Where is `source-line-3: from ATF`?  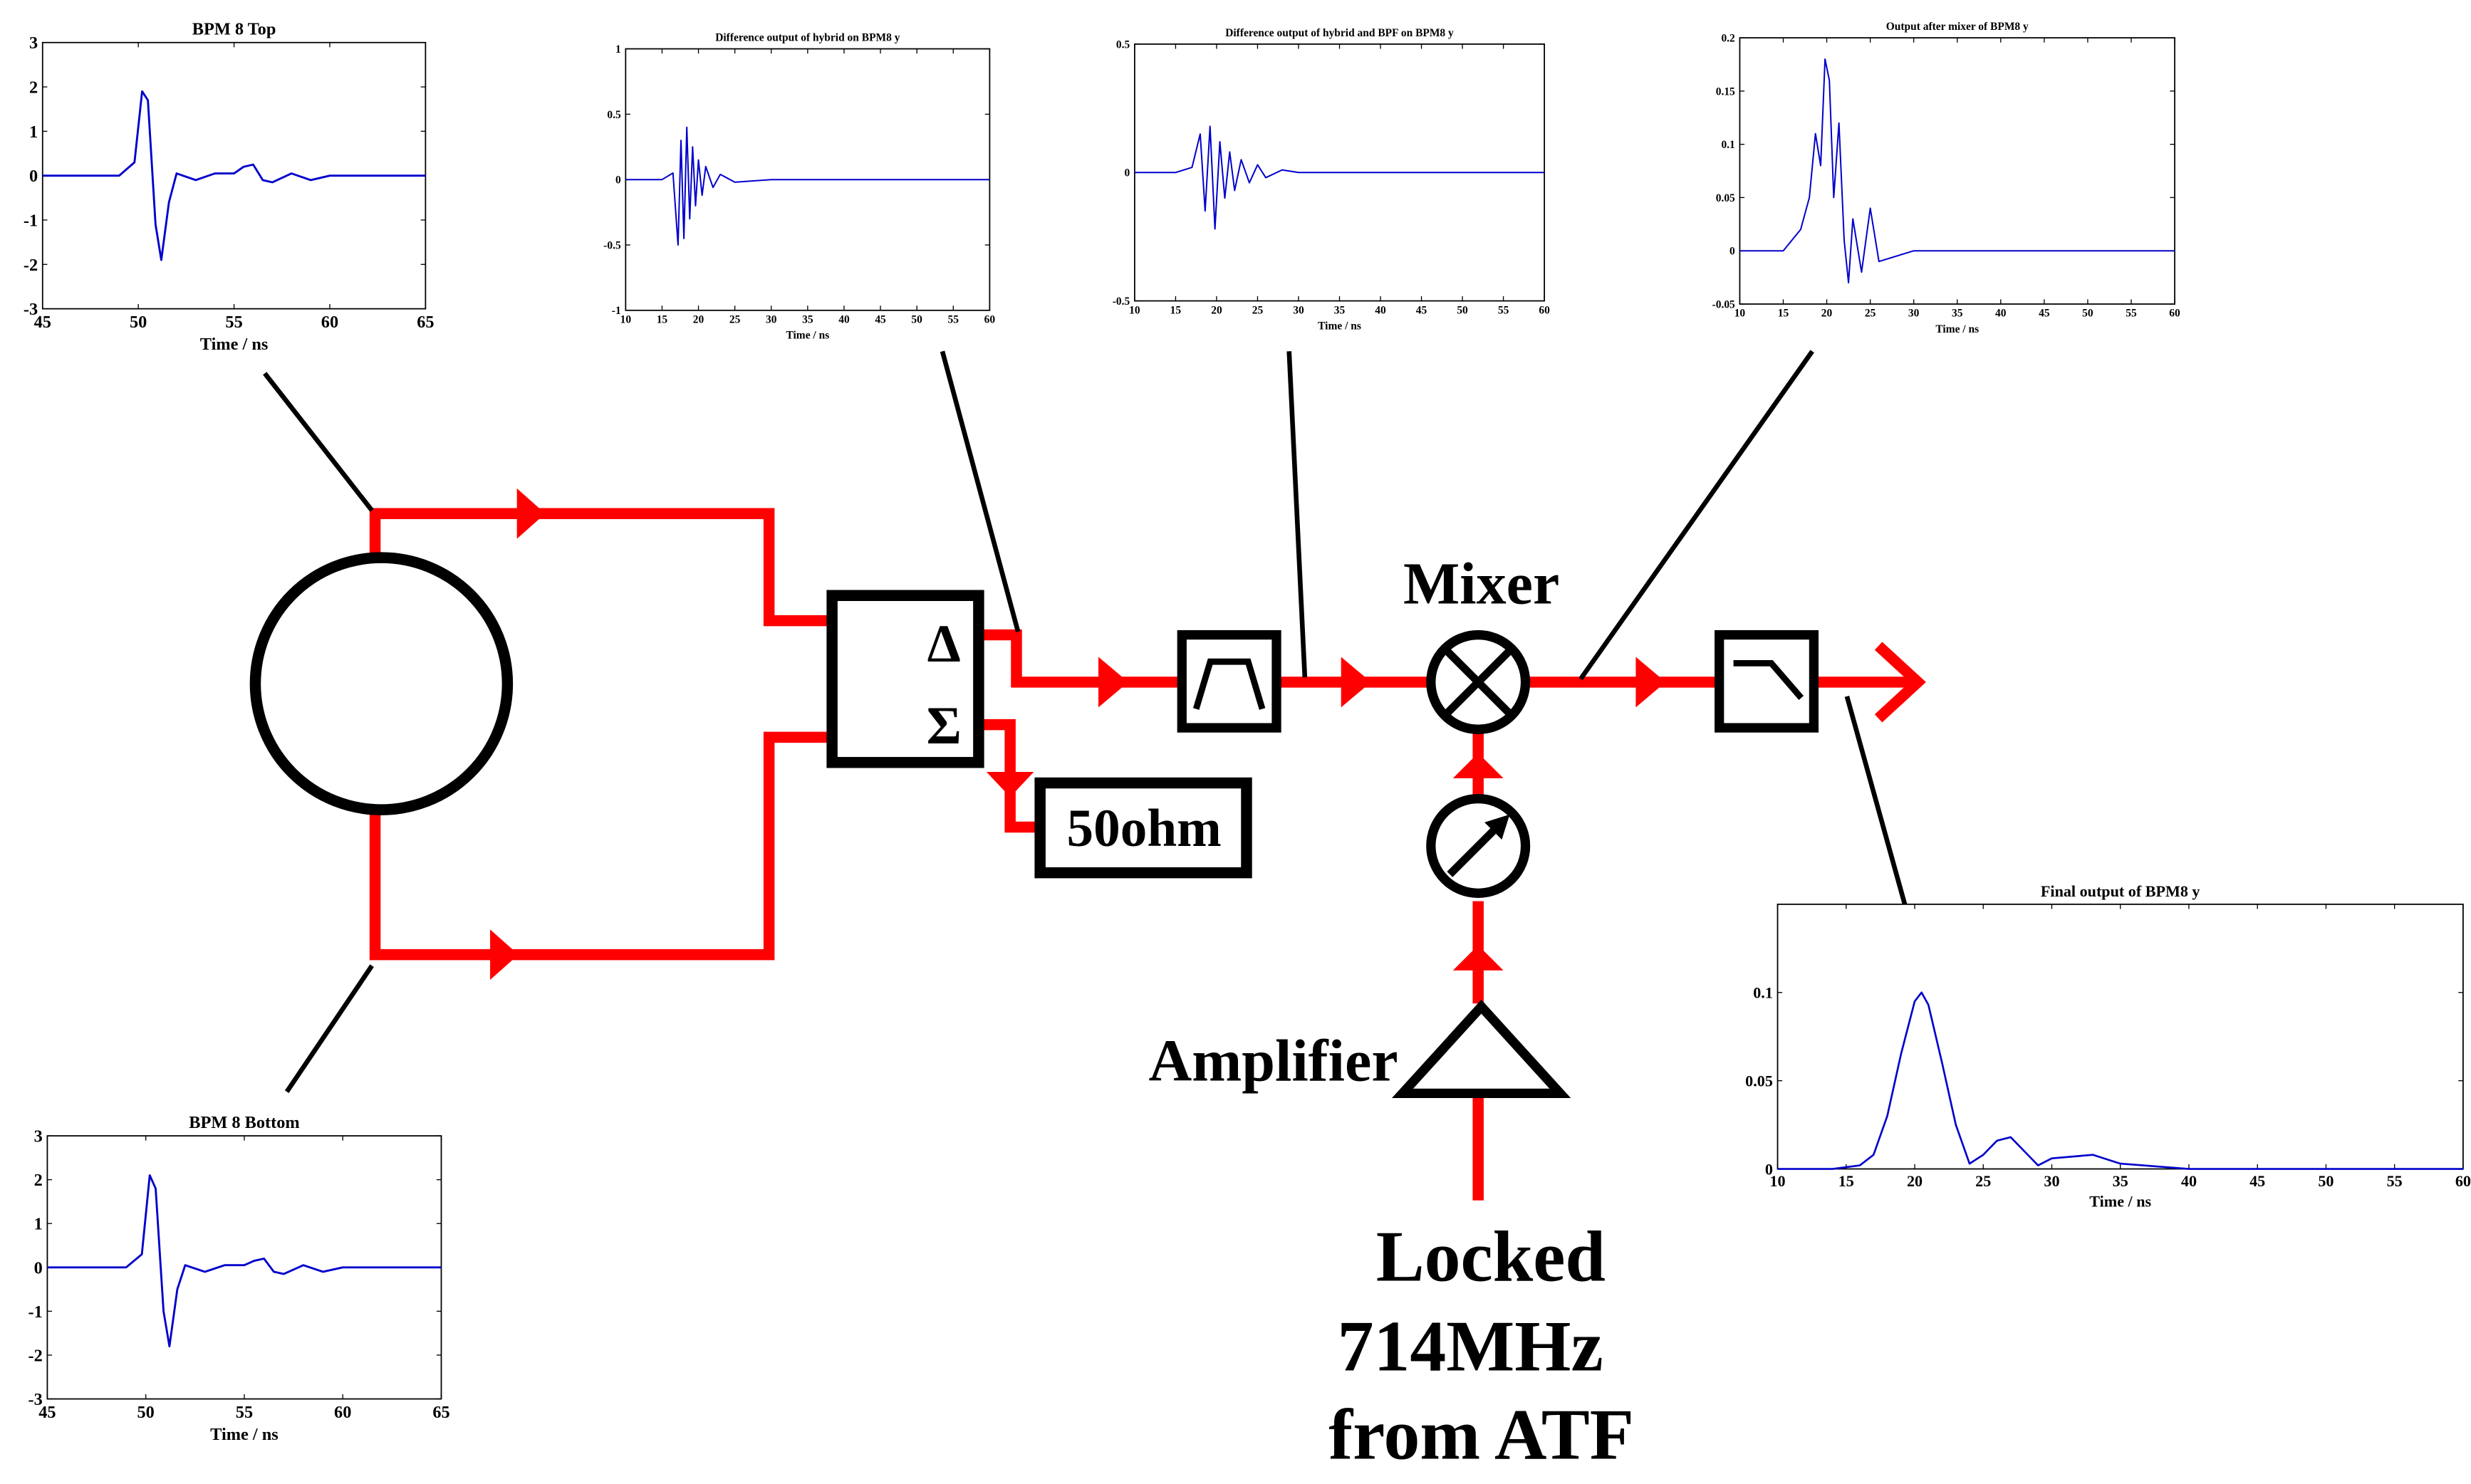
source-line-3: from ATF is located at coordinates (1481, 1435).